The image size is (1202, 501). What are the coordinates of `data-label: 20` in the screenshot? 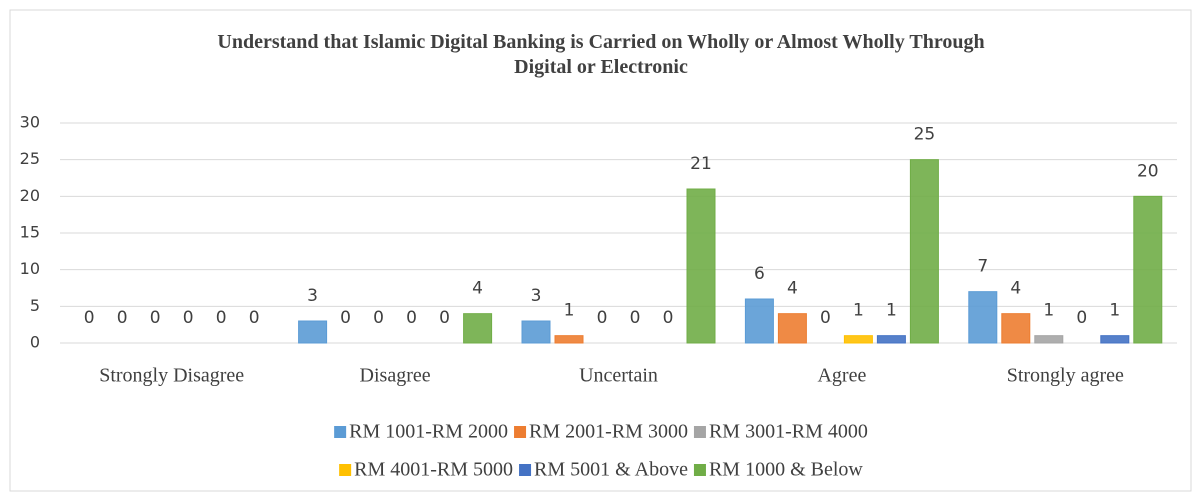 It's located at (1148, 171).